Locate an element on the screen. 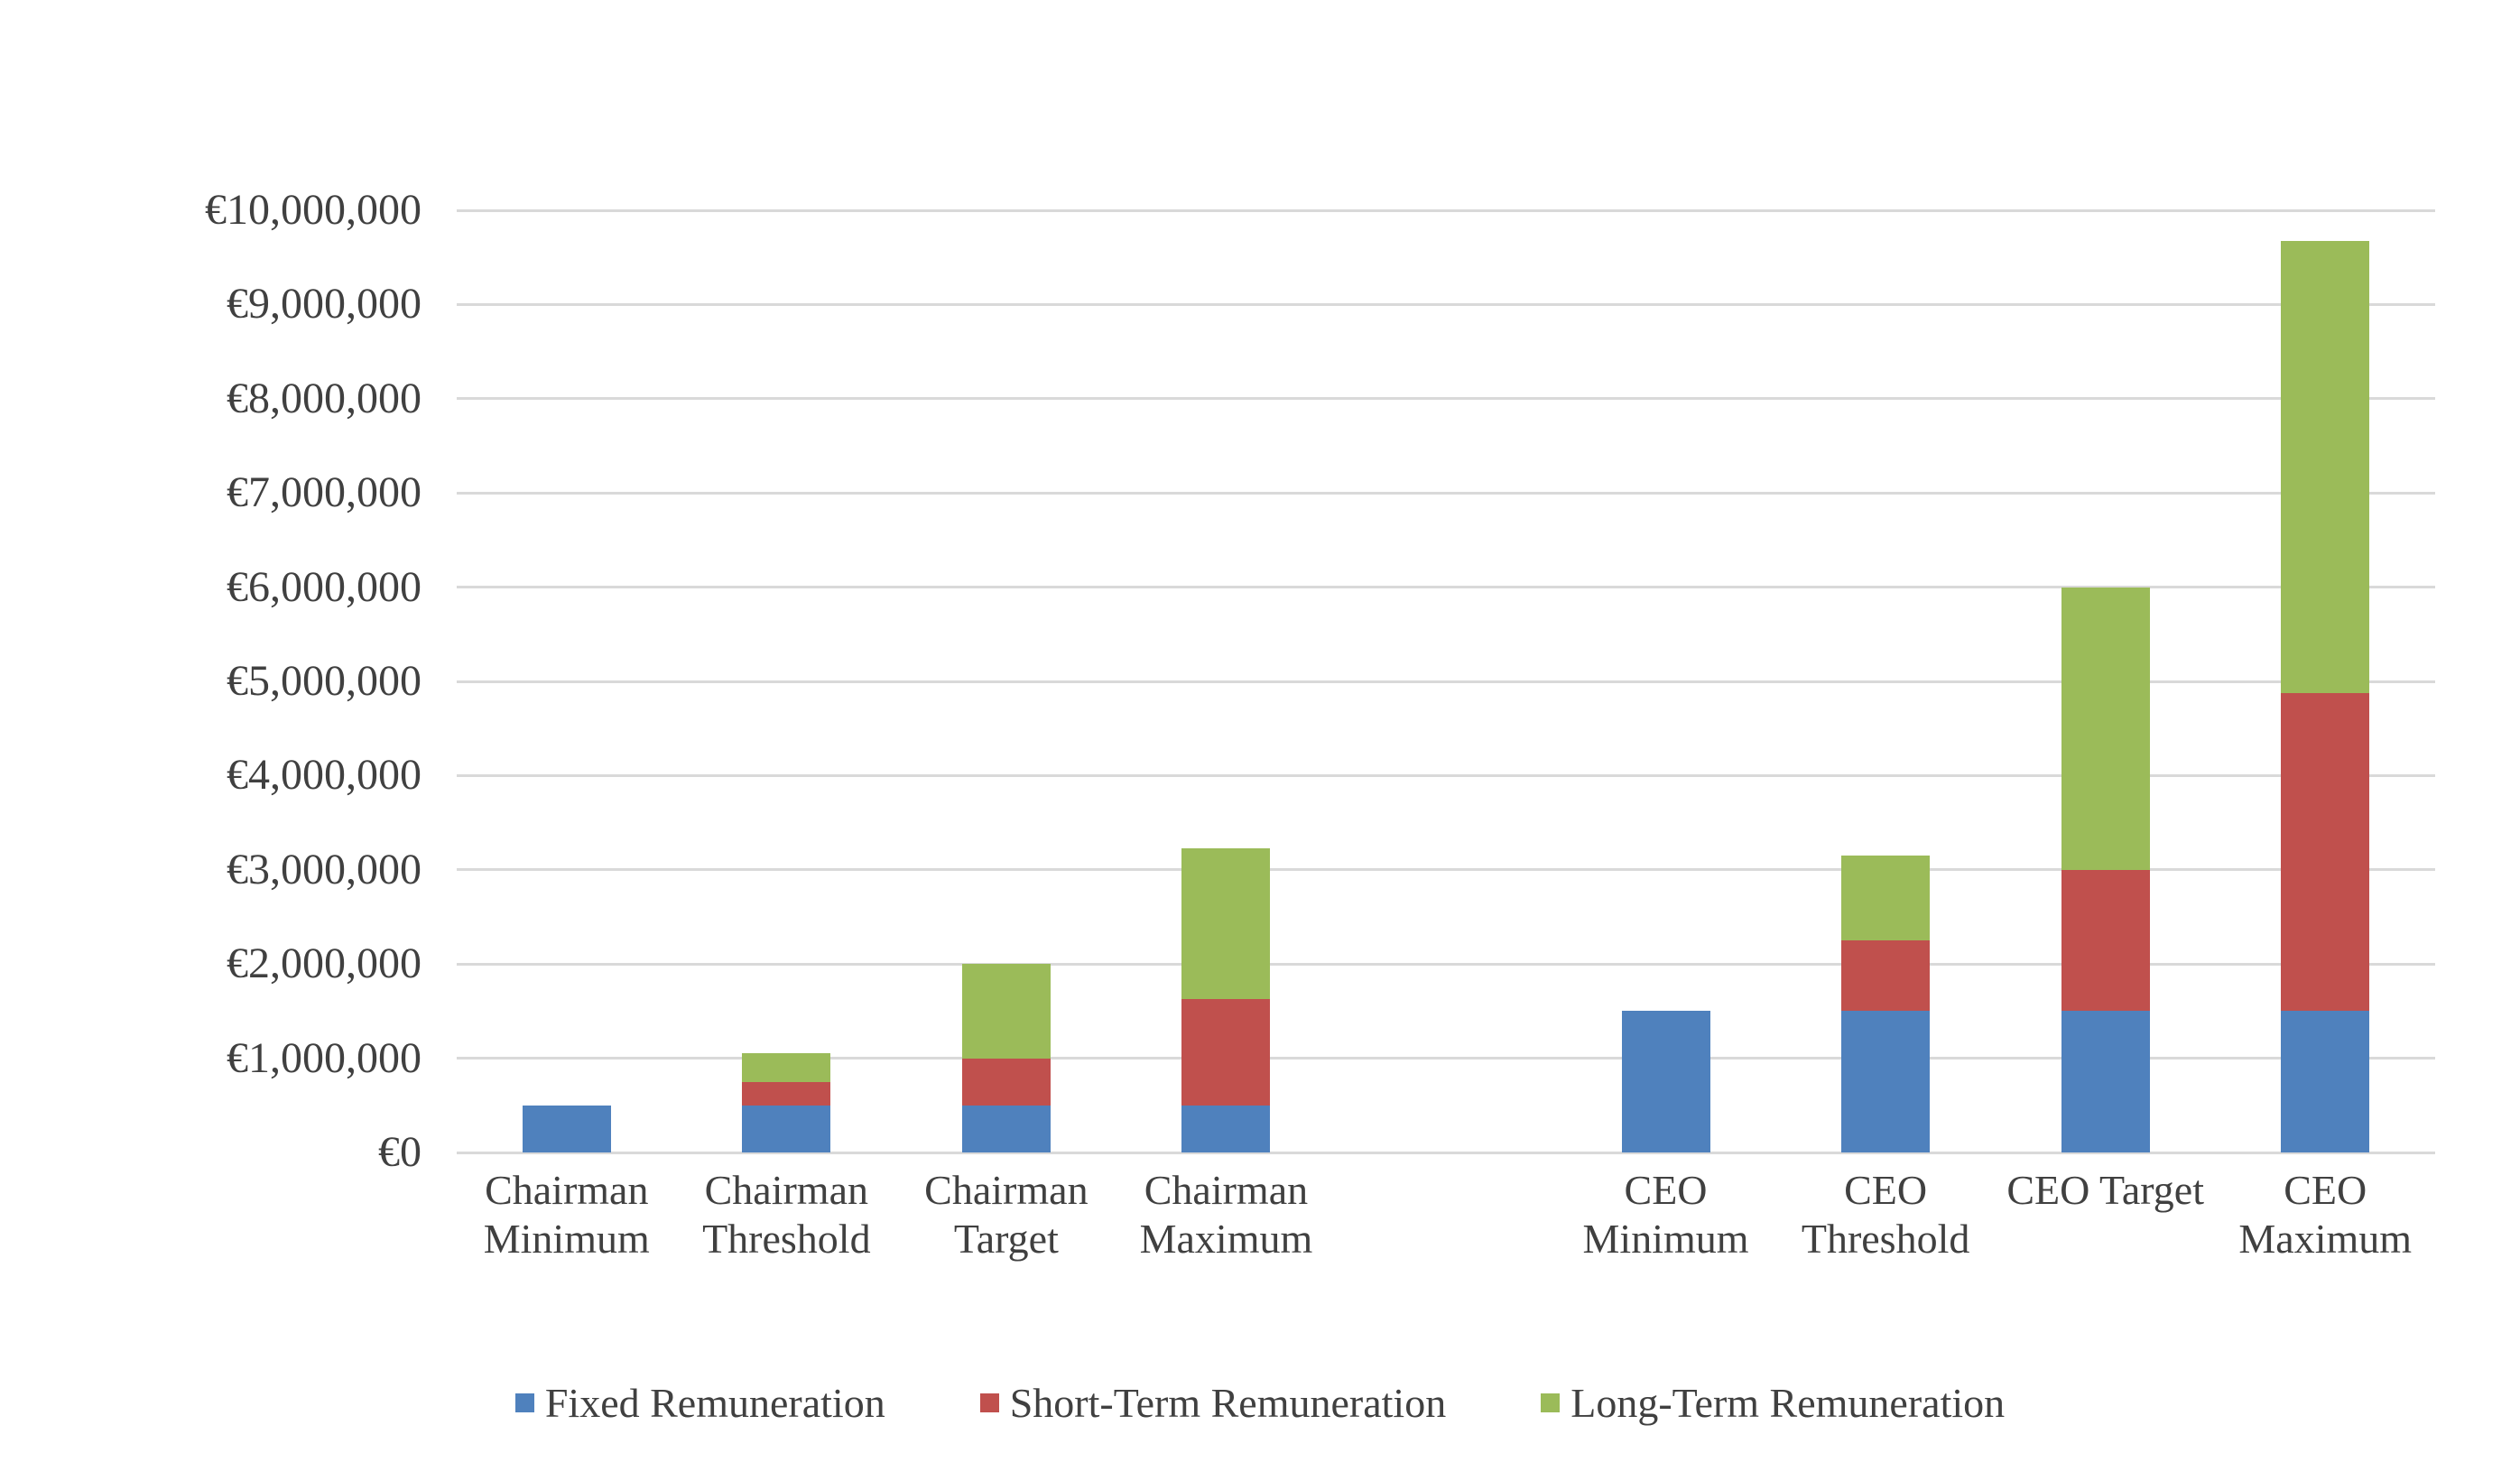  legend-item-fixed-remuneration: Fixed Remuneration is located at coordinates (700, 1403).